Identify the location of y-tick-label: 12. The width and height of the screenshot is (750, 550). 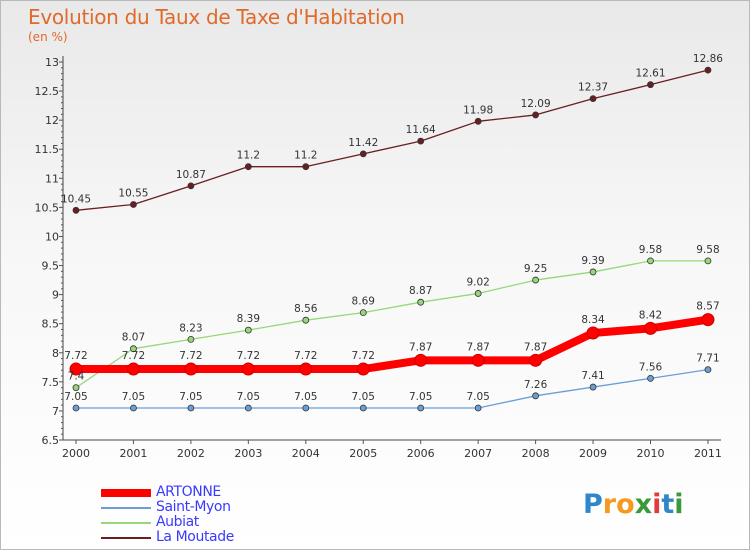
(52, 120).